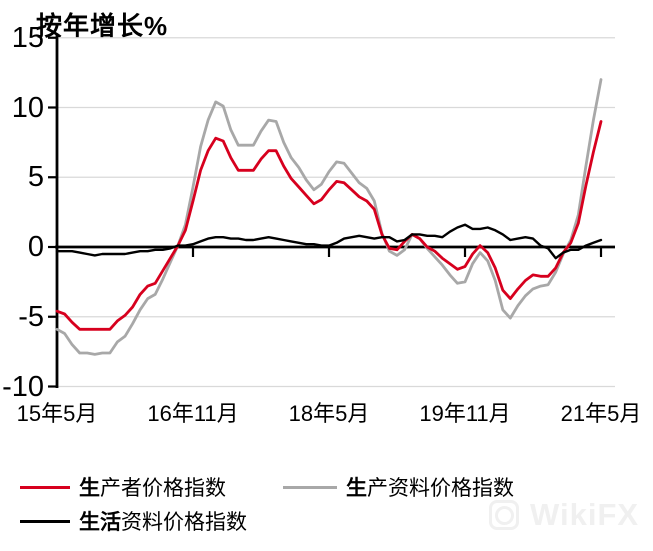  I want to click on legend-label-producer-price-index: 生产者价格指数, so click(152, 487).